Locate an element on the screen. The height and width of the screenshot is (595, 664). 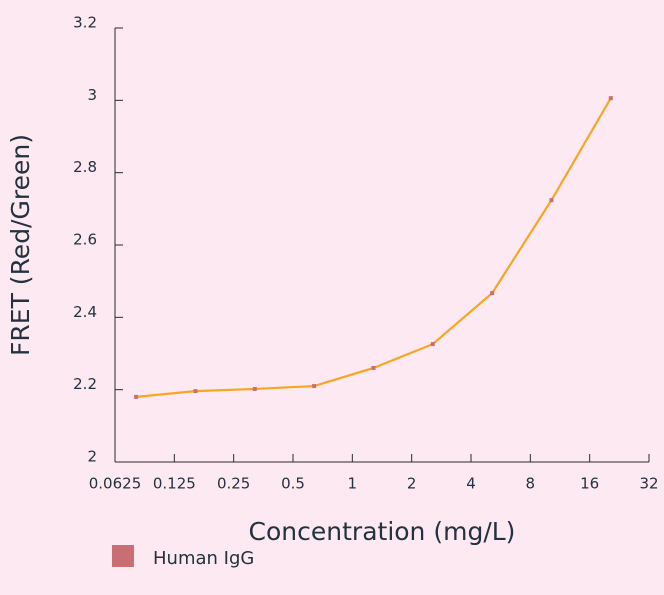
x-tick-label: 0.125 is located at coordinates (174, 484).